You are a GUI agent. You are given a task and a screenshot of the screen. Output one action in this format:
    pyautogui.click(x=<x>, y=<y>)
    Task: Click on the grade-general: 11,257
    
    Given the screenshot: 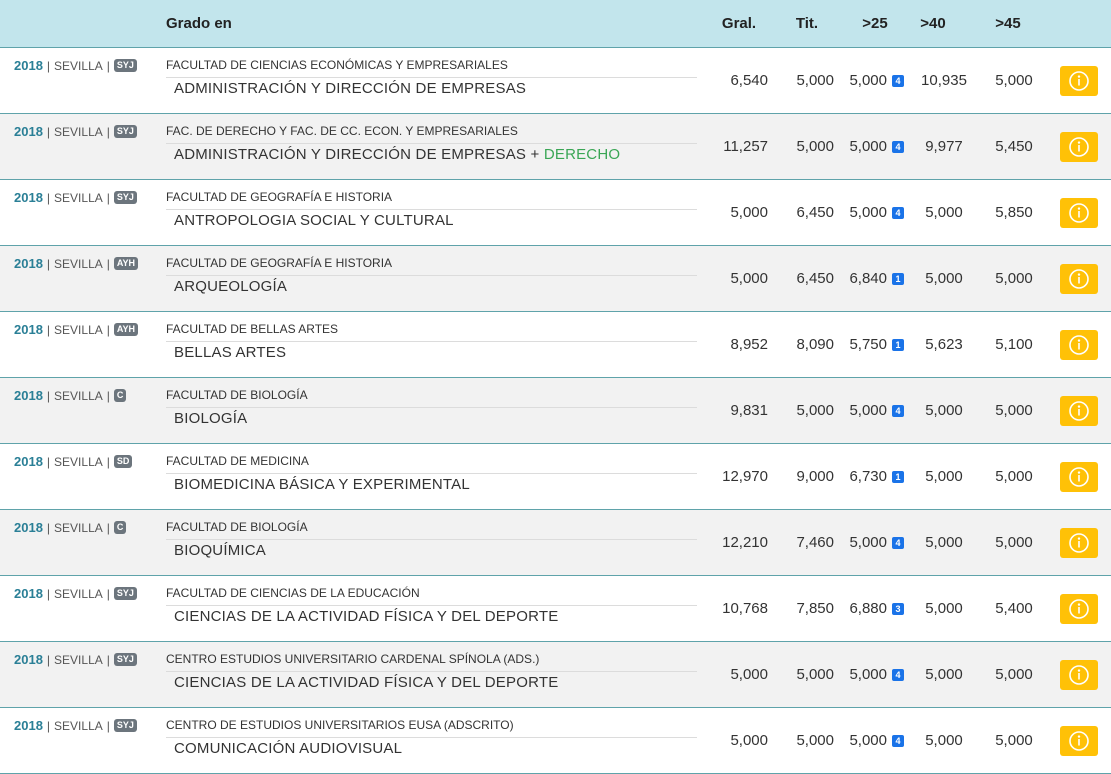 What is the action you would take?
    pyautogui.click(x=745, y=146)
    